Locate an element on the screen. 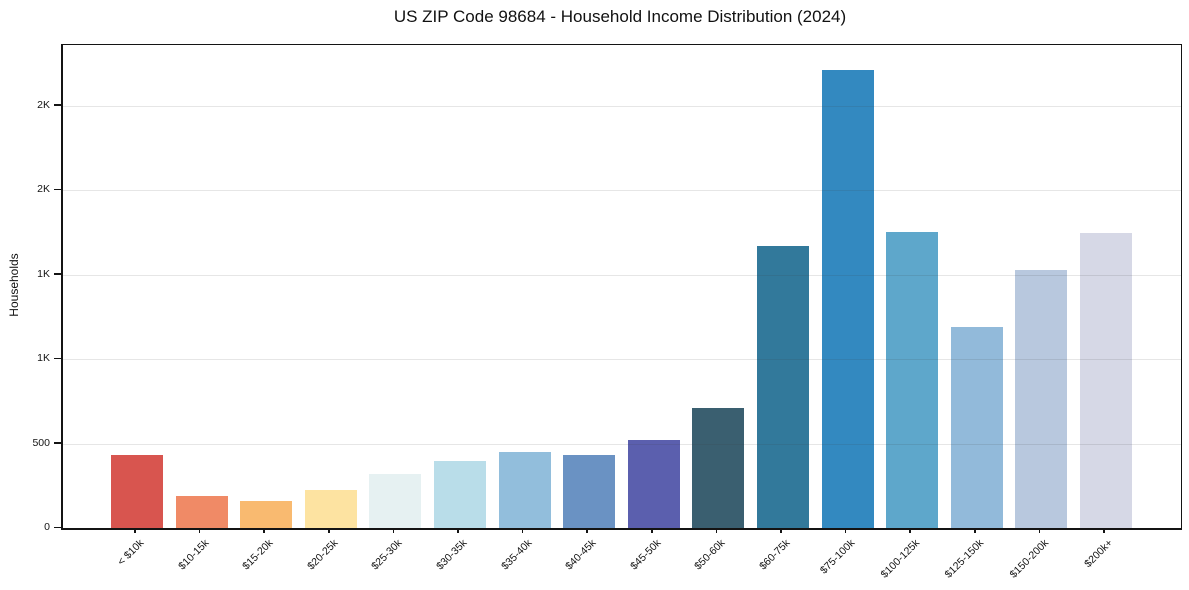 Image resolution: width=1189 pixels, height=590 pixels. x-tick-label: $60-75k is located at coordinates (775, 555).